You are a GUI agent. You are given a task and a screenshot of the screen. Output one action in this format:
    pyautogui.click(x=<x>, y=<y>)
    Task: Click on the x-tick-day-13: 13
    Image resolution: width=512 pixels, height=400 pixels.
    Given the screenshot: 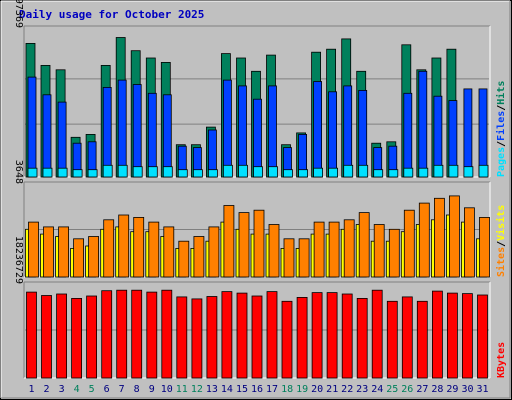 What is the action you would take?
    pyautogui.click(x=212, y=389)
    